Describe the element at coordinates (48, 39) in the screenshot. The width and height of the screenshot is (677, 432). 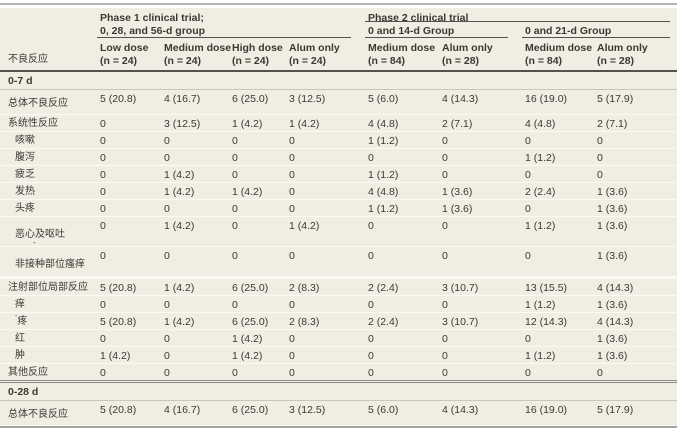
I see `row-header-cell: 不良反应` at that location.